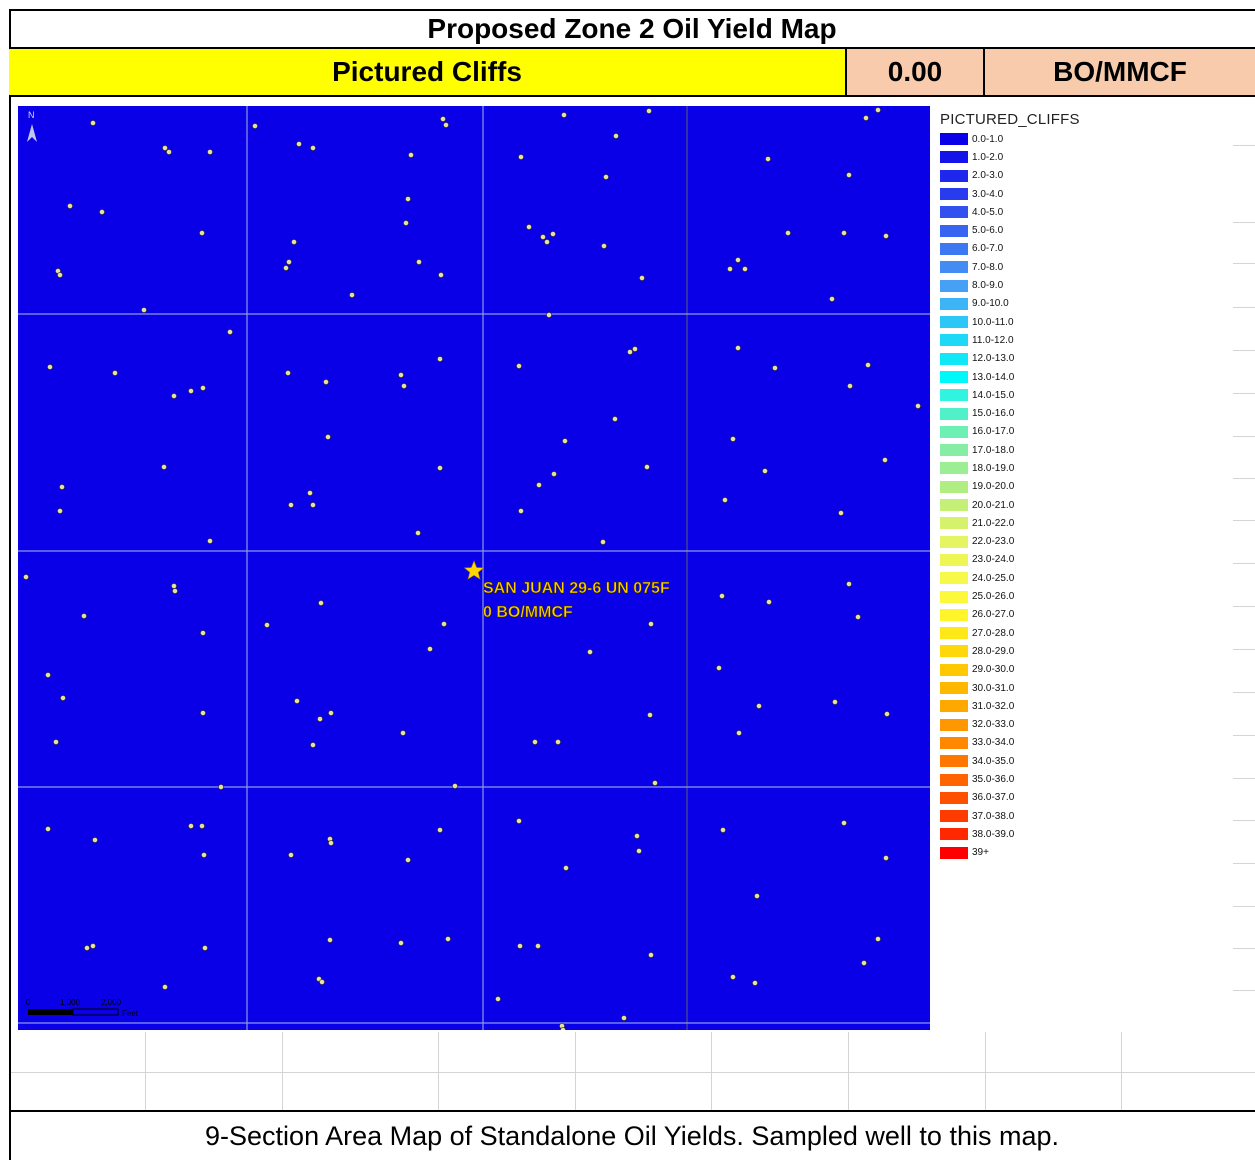 This screenshot has height=1160, width=1255. Describe the element at coordinates (993, 395) in the screenshot. I see `legend-label: 14.0-15.0` at that location.